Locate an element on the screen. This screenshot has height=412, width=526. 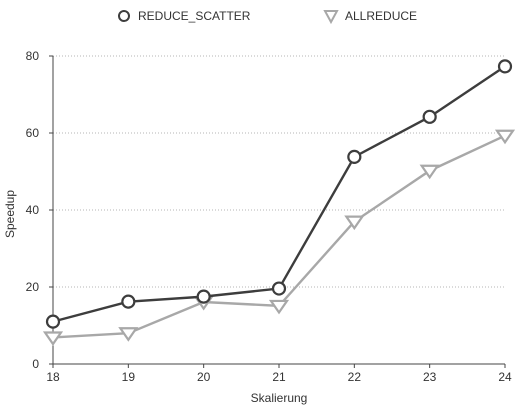
x-tick-label: 21 is located at coordinates (279, 377).